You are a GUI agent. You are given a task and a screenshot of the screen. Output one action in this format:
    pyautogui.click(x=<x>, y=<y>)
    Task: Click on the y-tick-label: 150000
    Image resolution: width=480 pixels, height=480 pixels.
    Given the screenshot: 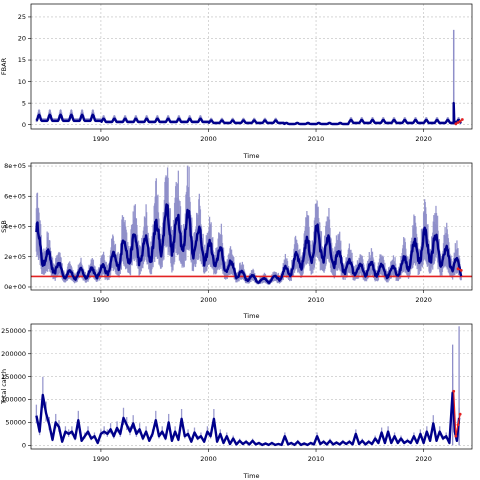 What is the action you would take?
    pyautogui.click(x=13, y=377)
    